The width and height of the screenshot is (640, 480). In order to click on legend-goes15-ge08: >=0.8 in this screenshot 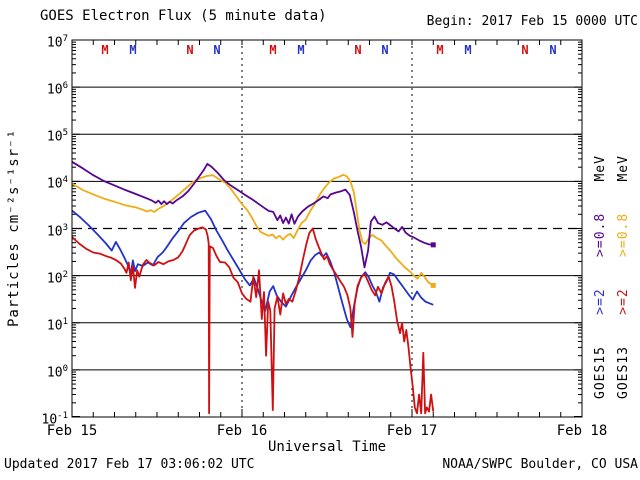, I will do `click(600, 234)`.